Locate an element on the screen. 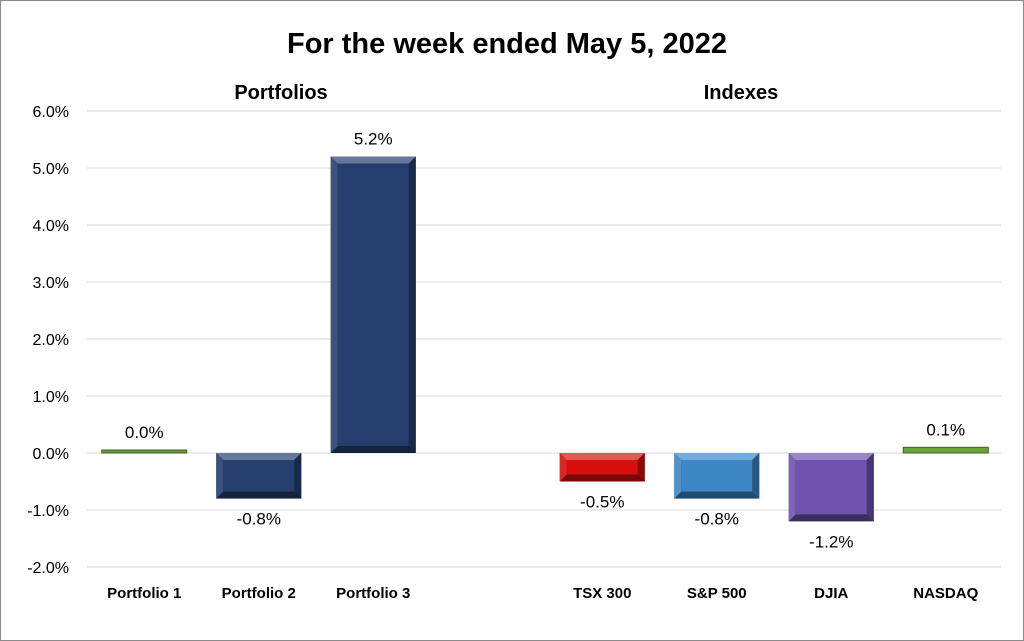  y-tick-label: -2.0% is located at coordinates (48, 568).